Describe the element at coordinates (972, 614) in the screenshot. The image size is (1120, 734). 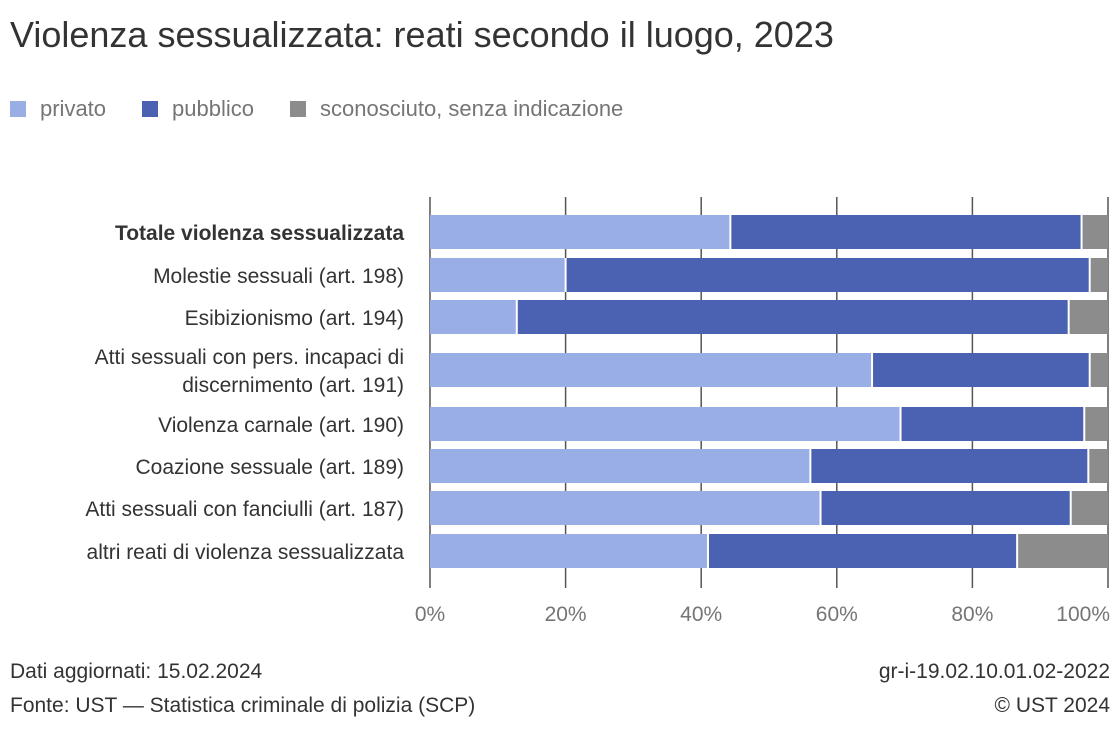
I see `x-tick-label: 80%` at that location.